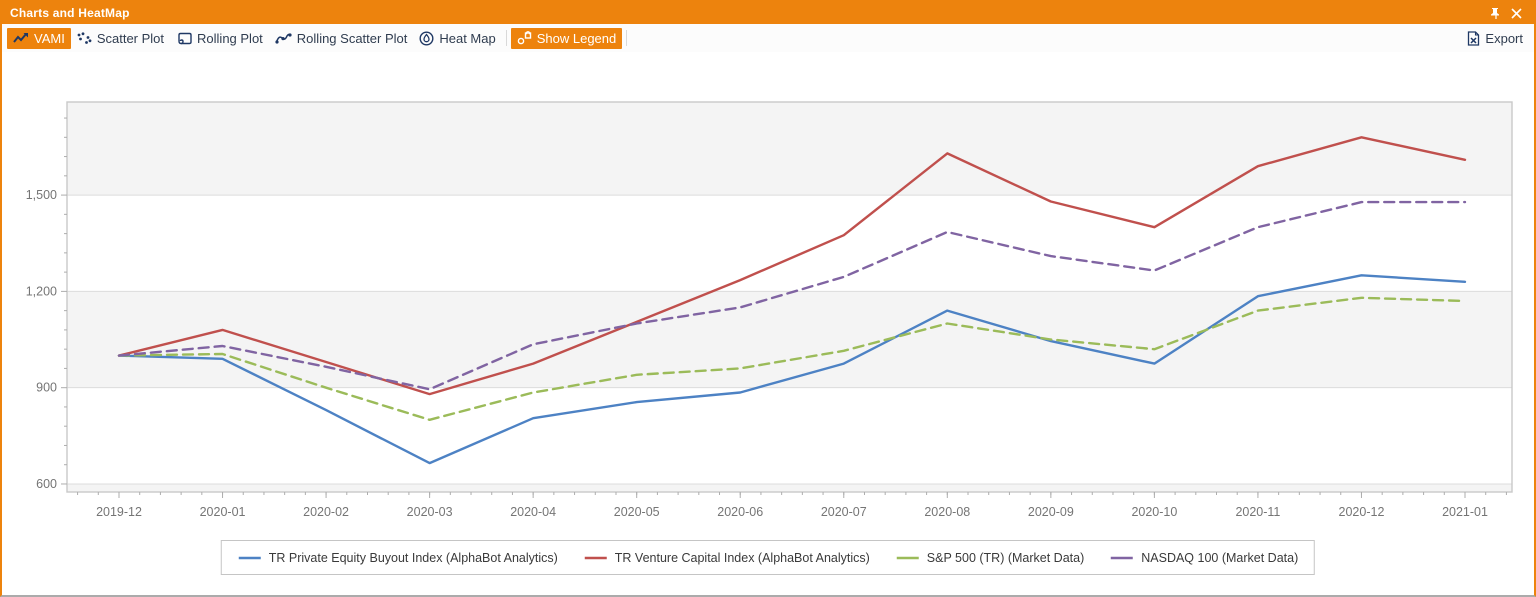 The width and height of the screenshot is (1536, 597). Describe the element at coordinates (1154, 512) in the screenshot. I see `svg-text: 2020-10` at that location.